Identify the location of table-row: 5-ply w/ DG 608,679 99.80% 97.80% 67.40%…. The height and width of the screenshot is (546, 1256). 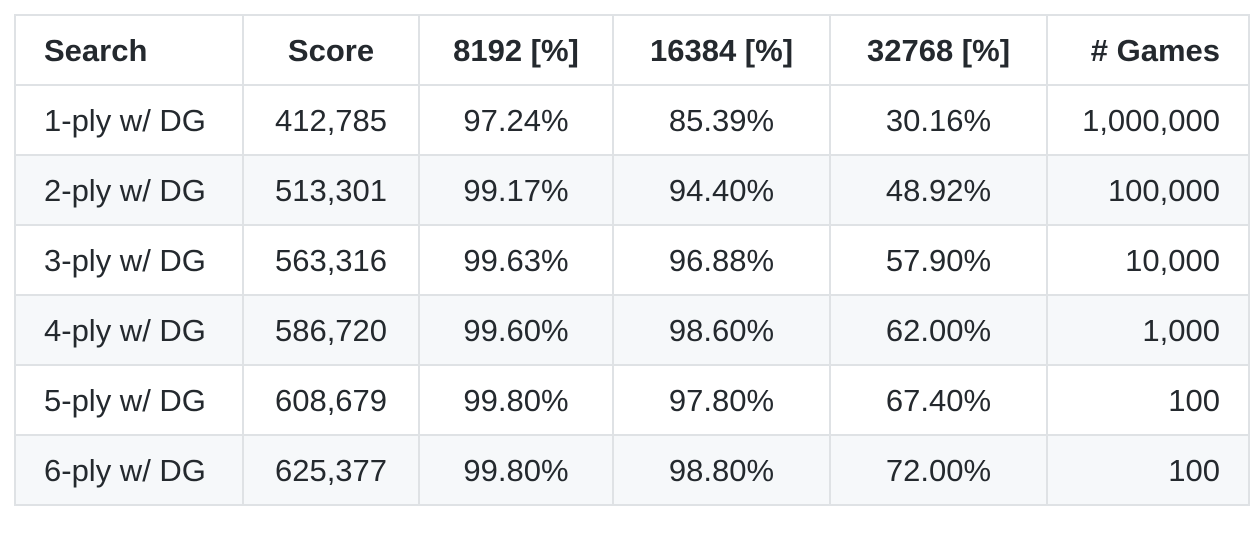
(632, 400).